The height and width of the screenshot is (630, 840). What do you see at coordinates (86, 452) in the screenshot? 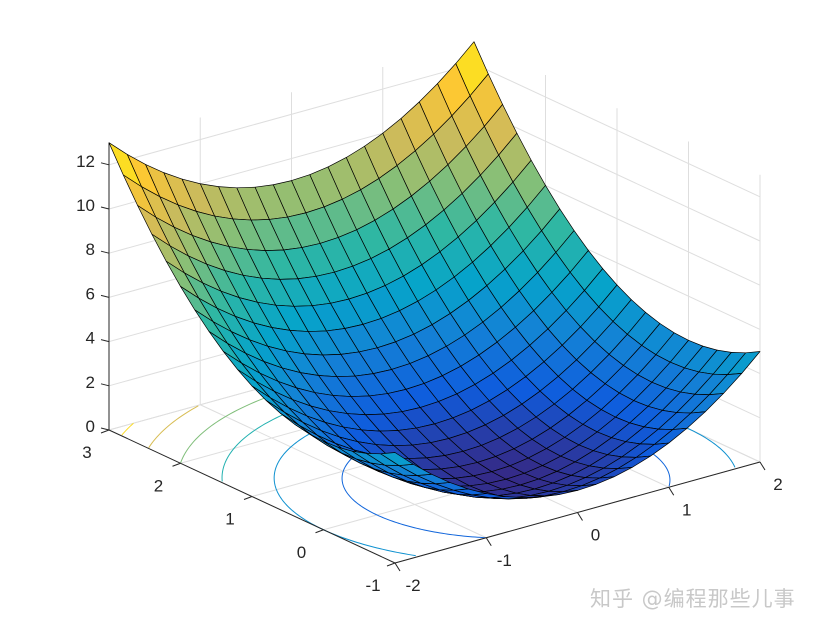
I see `y-tick-label: 3` at bounding box center [86, 452].